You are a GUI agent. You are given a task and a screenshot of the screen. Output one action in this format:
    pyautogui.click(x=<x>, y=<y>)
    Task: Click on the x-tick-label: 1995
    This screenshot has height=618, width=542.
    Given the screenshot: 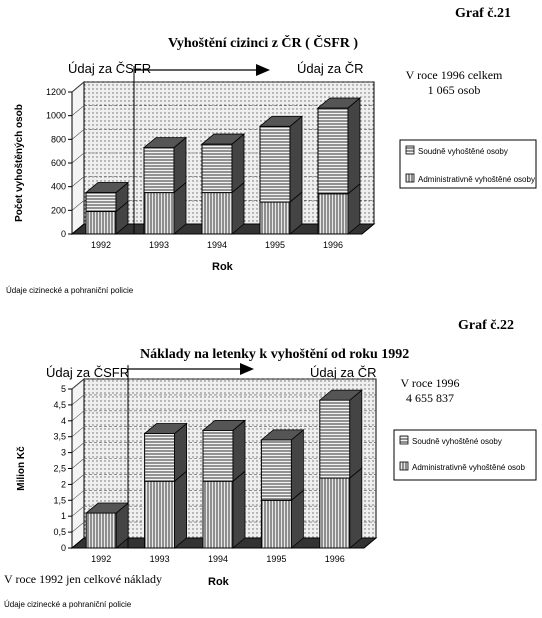 What is the action you would take?
    pyautogui.click(x=276, y=559)
    